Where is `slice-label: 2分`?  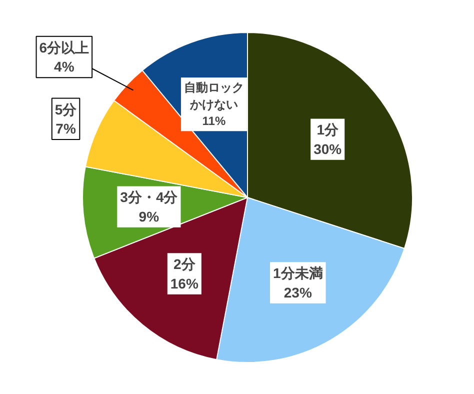 slice-label: 2分 is located at coordinates (185, 264).